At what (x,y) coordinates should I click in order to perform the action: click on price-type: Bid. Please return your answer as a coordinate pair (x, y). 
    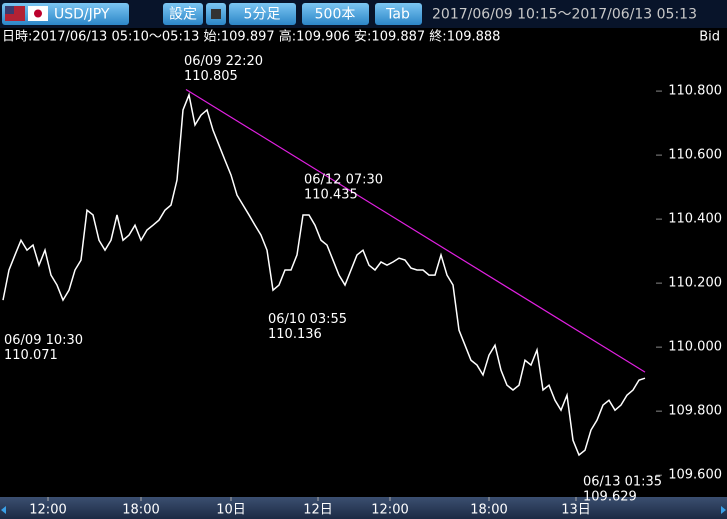
    Looking at the image, I should click on (709, 37).